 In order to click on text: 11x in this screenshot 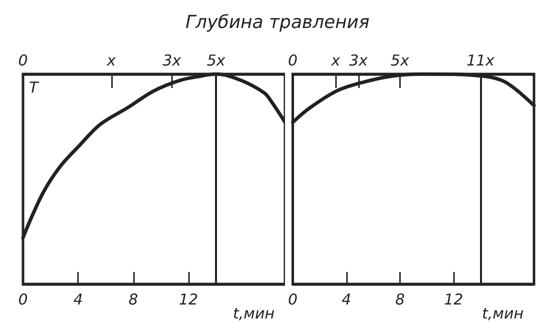, I will do `click(480, 61)`.